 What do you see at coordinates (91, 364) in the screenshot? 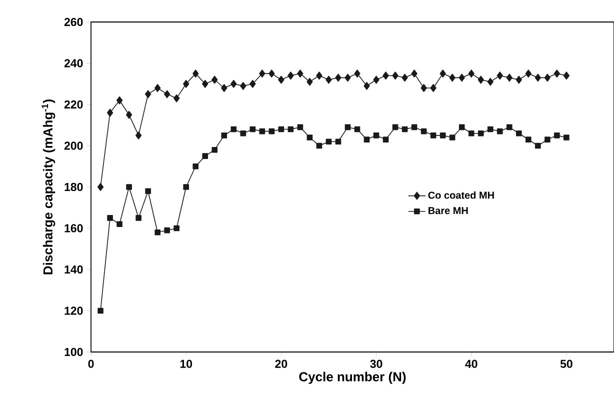
I see `x-tick-label: 0` at bounding box center [91, 364].